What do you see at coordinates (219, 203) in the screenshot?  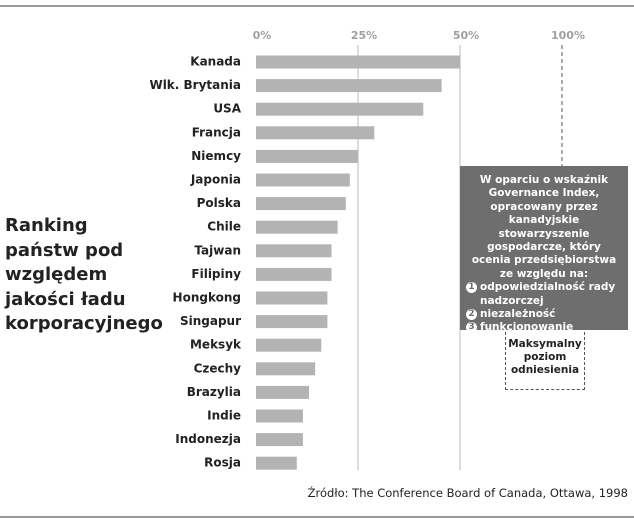 I see `y-tick-label: Polska` at bounding box center [219, 203].